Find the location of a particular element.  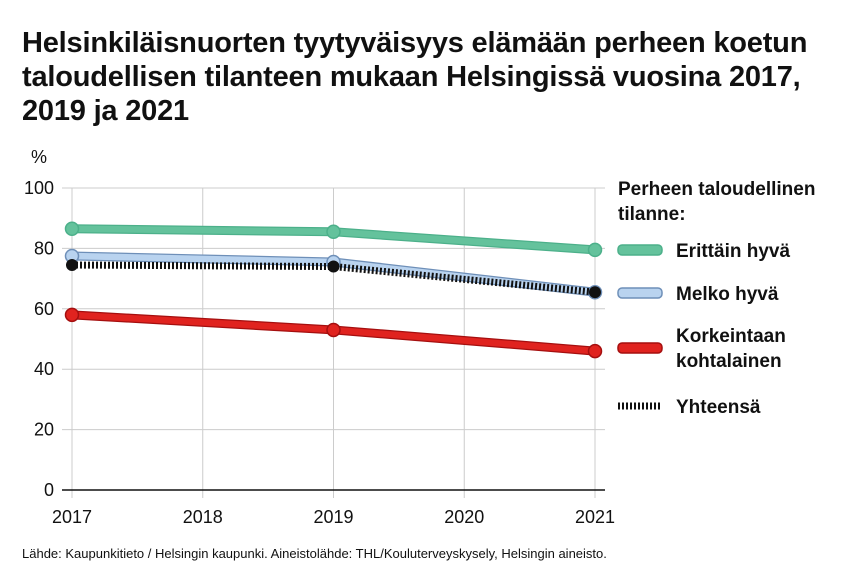

legend-label: Korkeintaan is located at coordinates (731, 336).